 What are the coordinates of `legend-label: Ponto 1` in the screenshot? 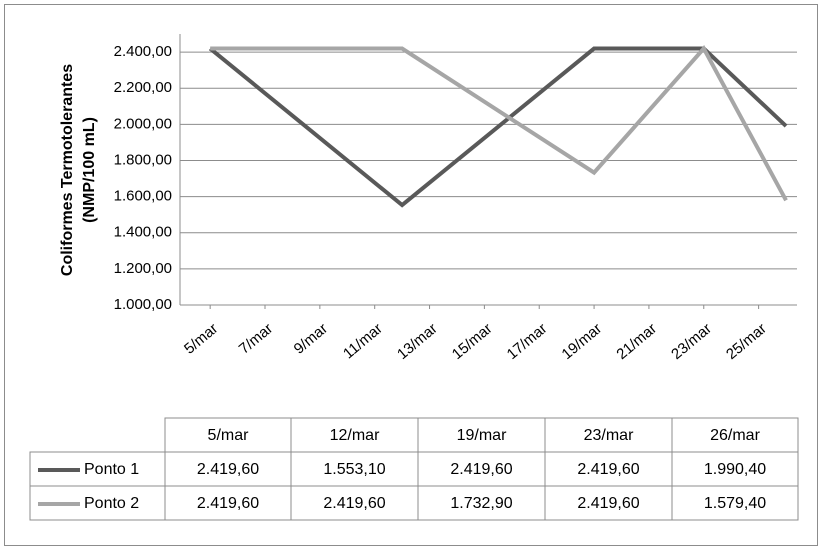 It's located at (111, 469).